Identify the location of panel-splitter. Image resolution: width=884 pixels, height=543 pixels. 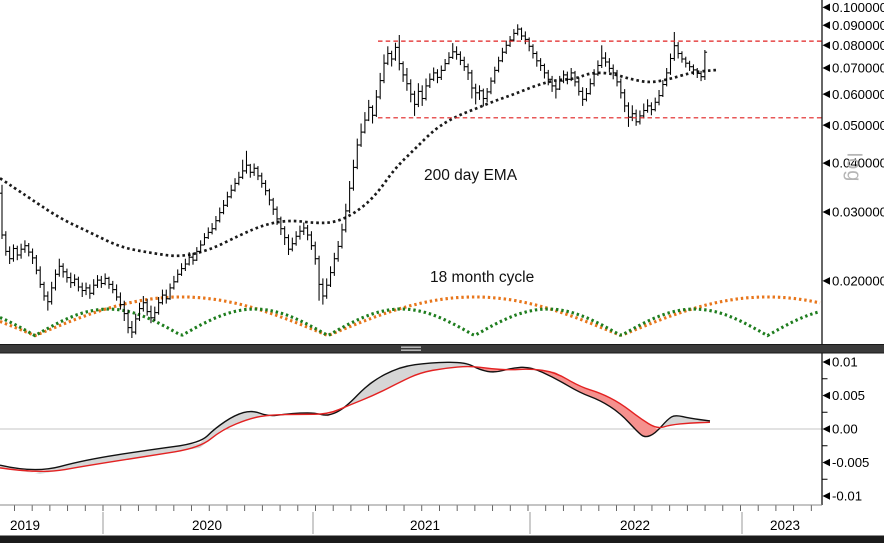
(442, 349).